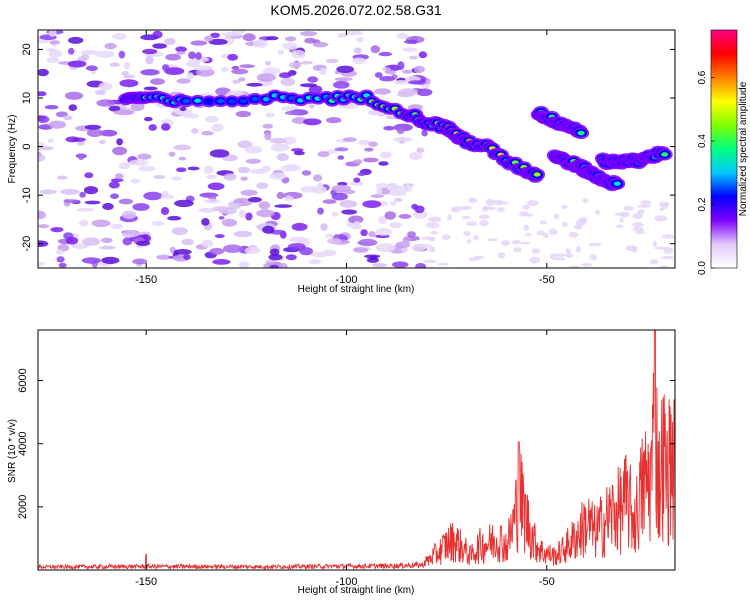  Describe the element at coordinates (332, 136) in the screenshot. I see `spectrogram-ridge` at that location.